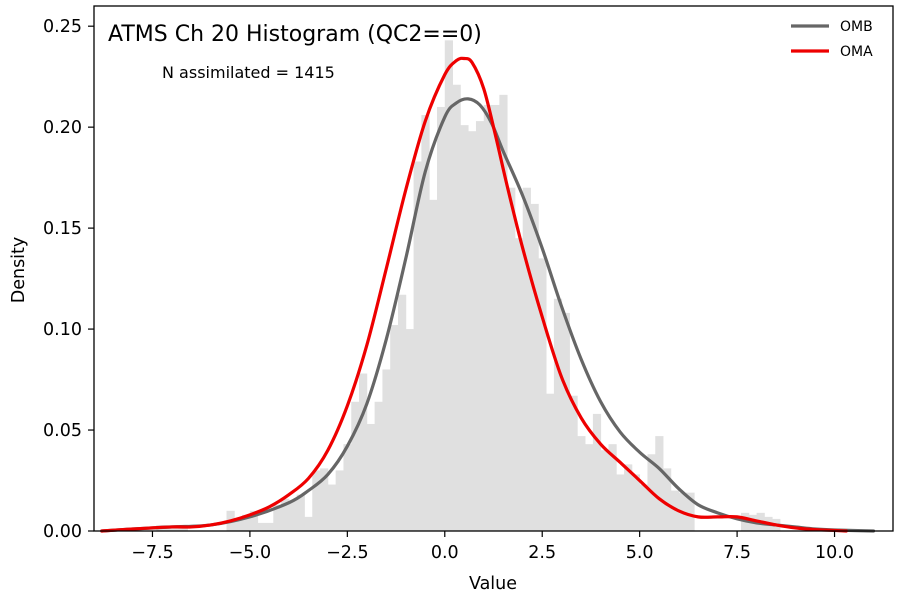 This screenshot has width=900, height=600. Describe the element at coordinates (493, 584) in the screenshot. I see `x-axis-label: Value` at that location.